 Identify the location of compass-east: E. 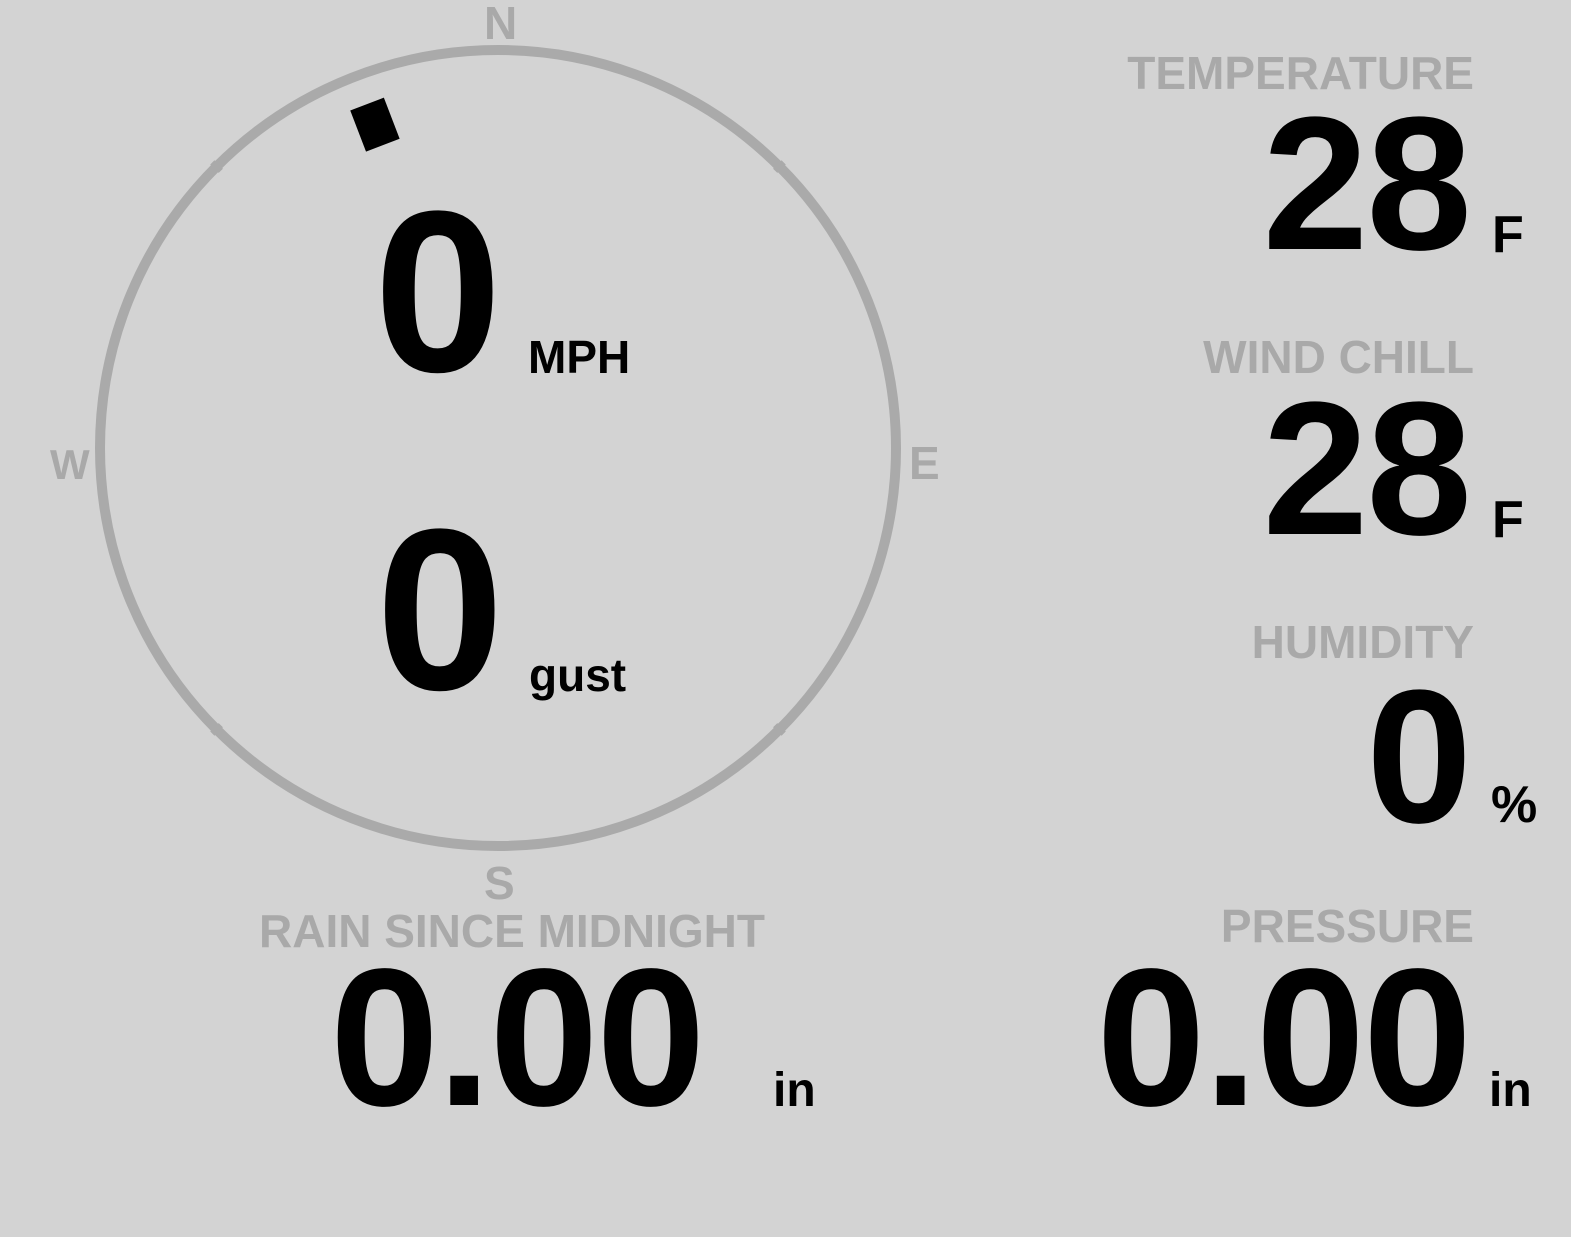
(924, 463).